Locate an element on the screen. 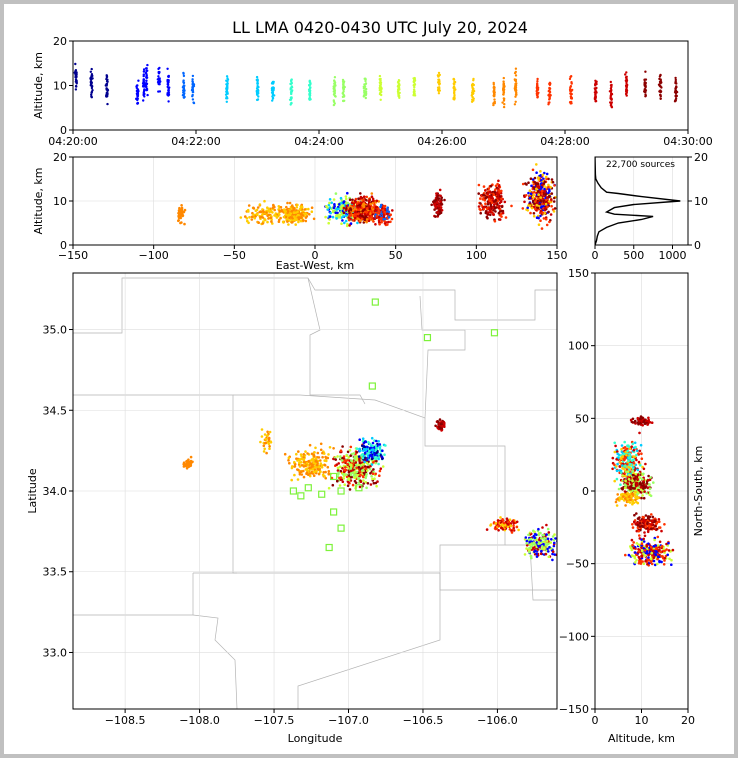 The image size is (738, 758). y-tick-label: 34.5 is located at coordinates (55, 410).